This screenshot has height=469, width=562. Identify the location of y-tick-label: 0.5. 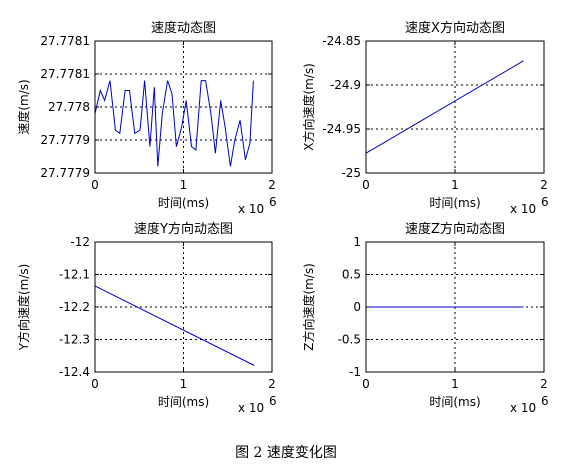
(351, 275).